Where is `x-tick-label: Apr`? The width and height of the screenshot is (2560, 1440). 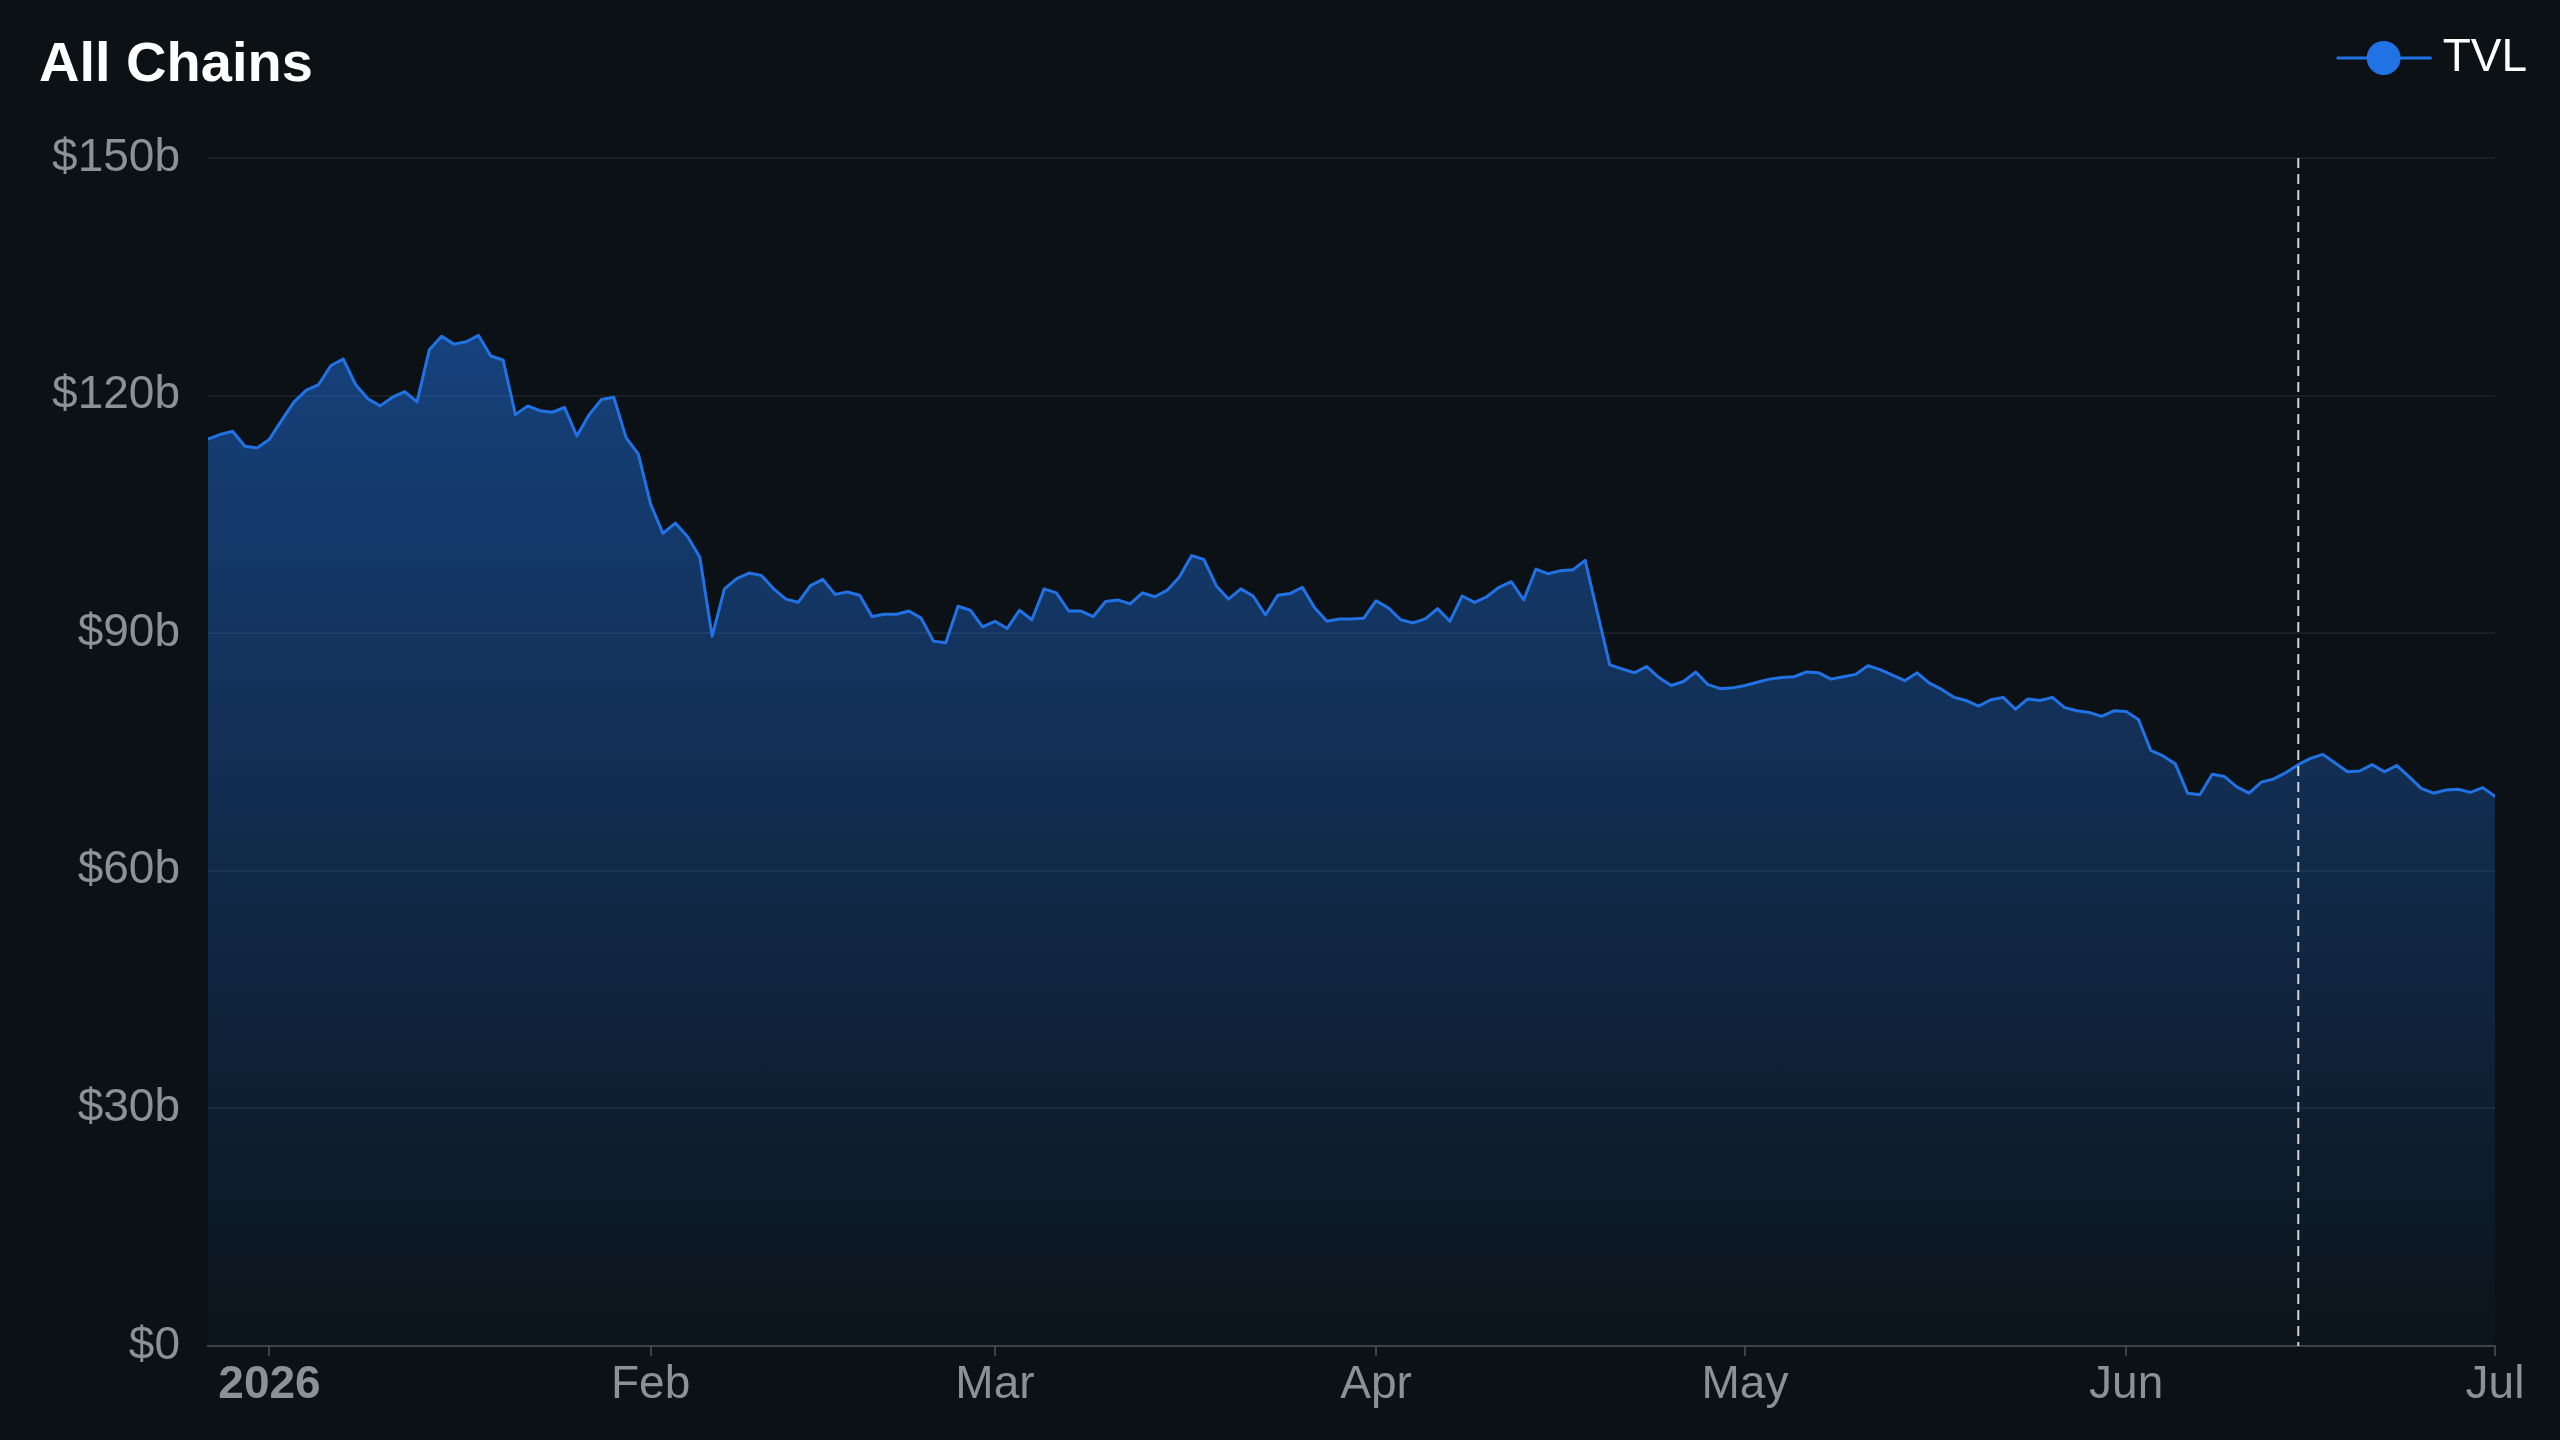
x-tick-label: Apr is located at coordinates (1376, 1382).